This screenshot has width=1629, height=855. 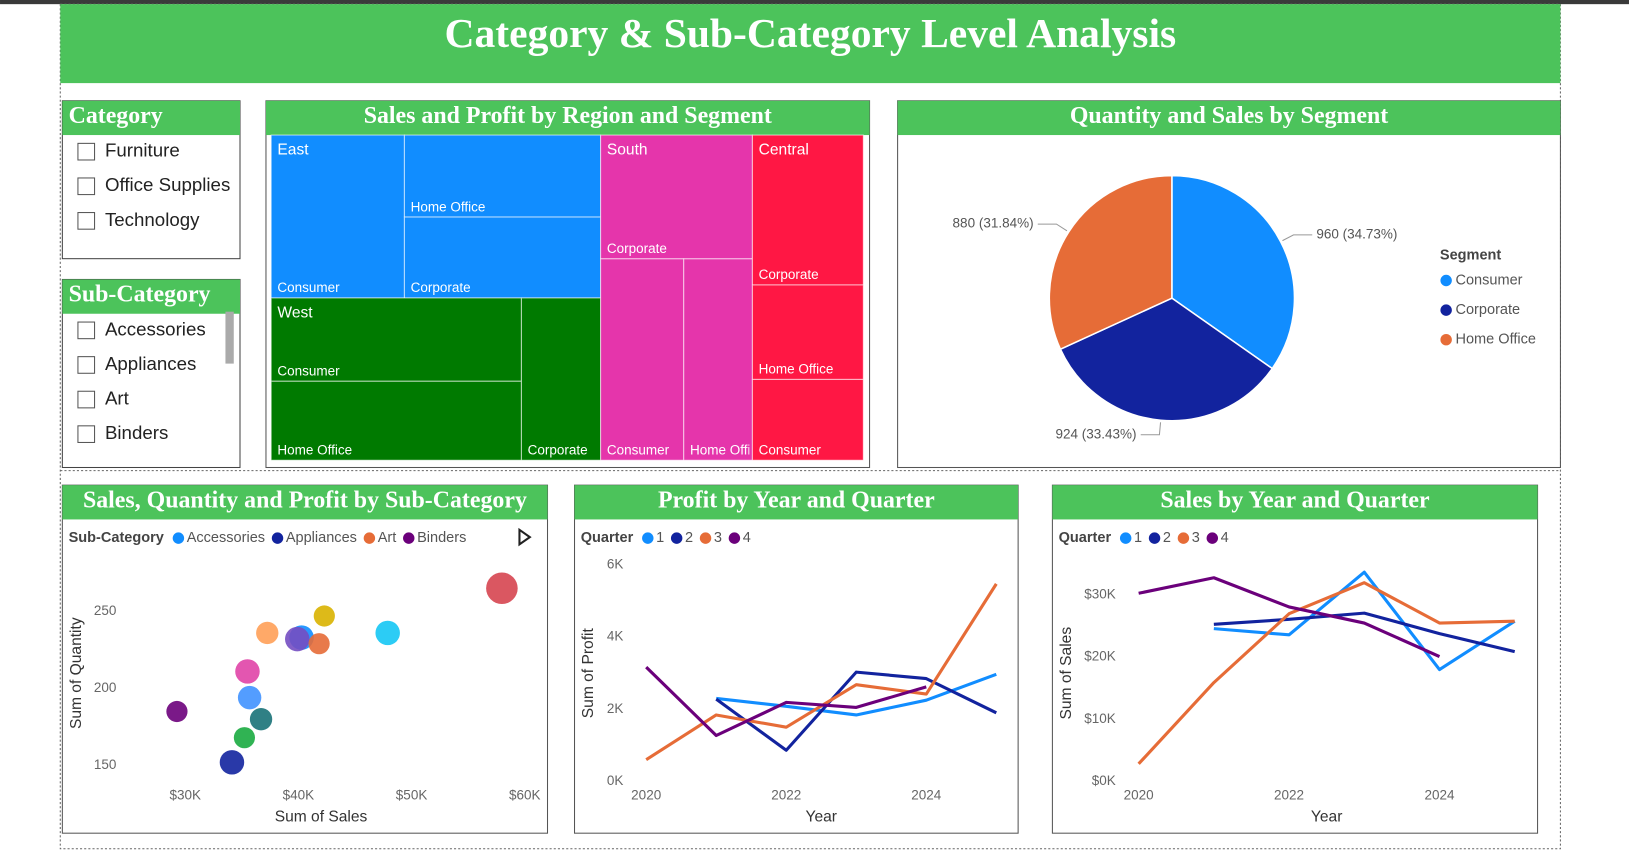 What do you see at coordinates (993, 223) in the screenshot?
I see `pie-data-label: 880 (31.84%)` at bounding box center [993, 223].